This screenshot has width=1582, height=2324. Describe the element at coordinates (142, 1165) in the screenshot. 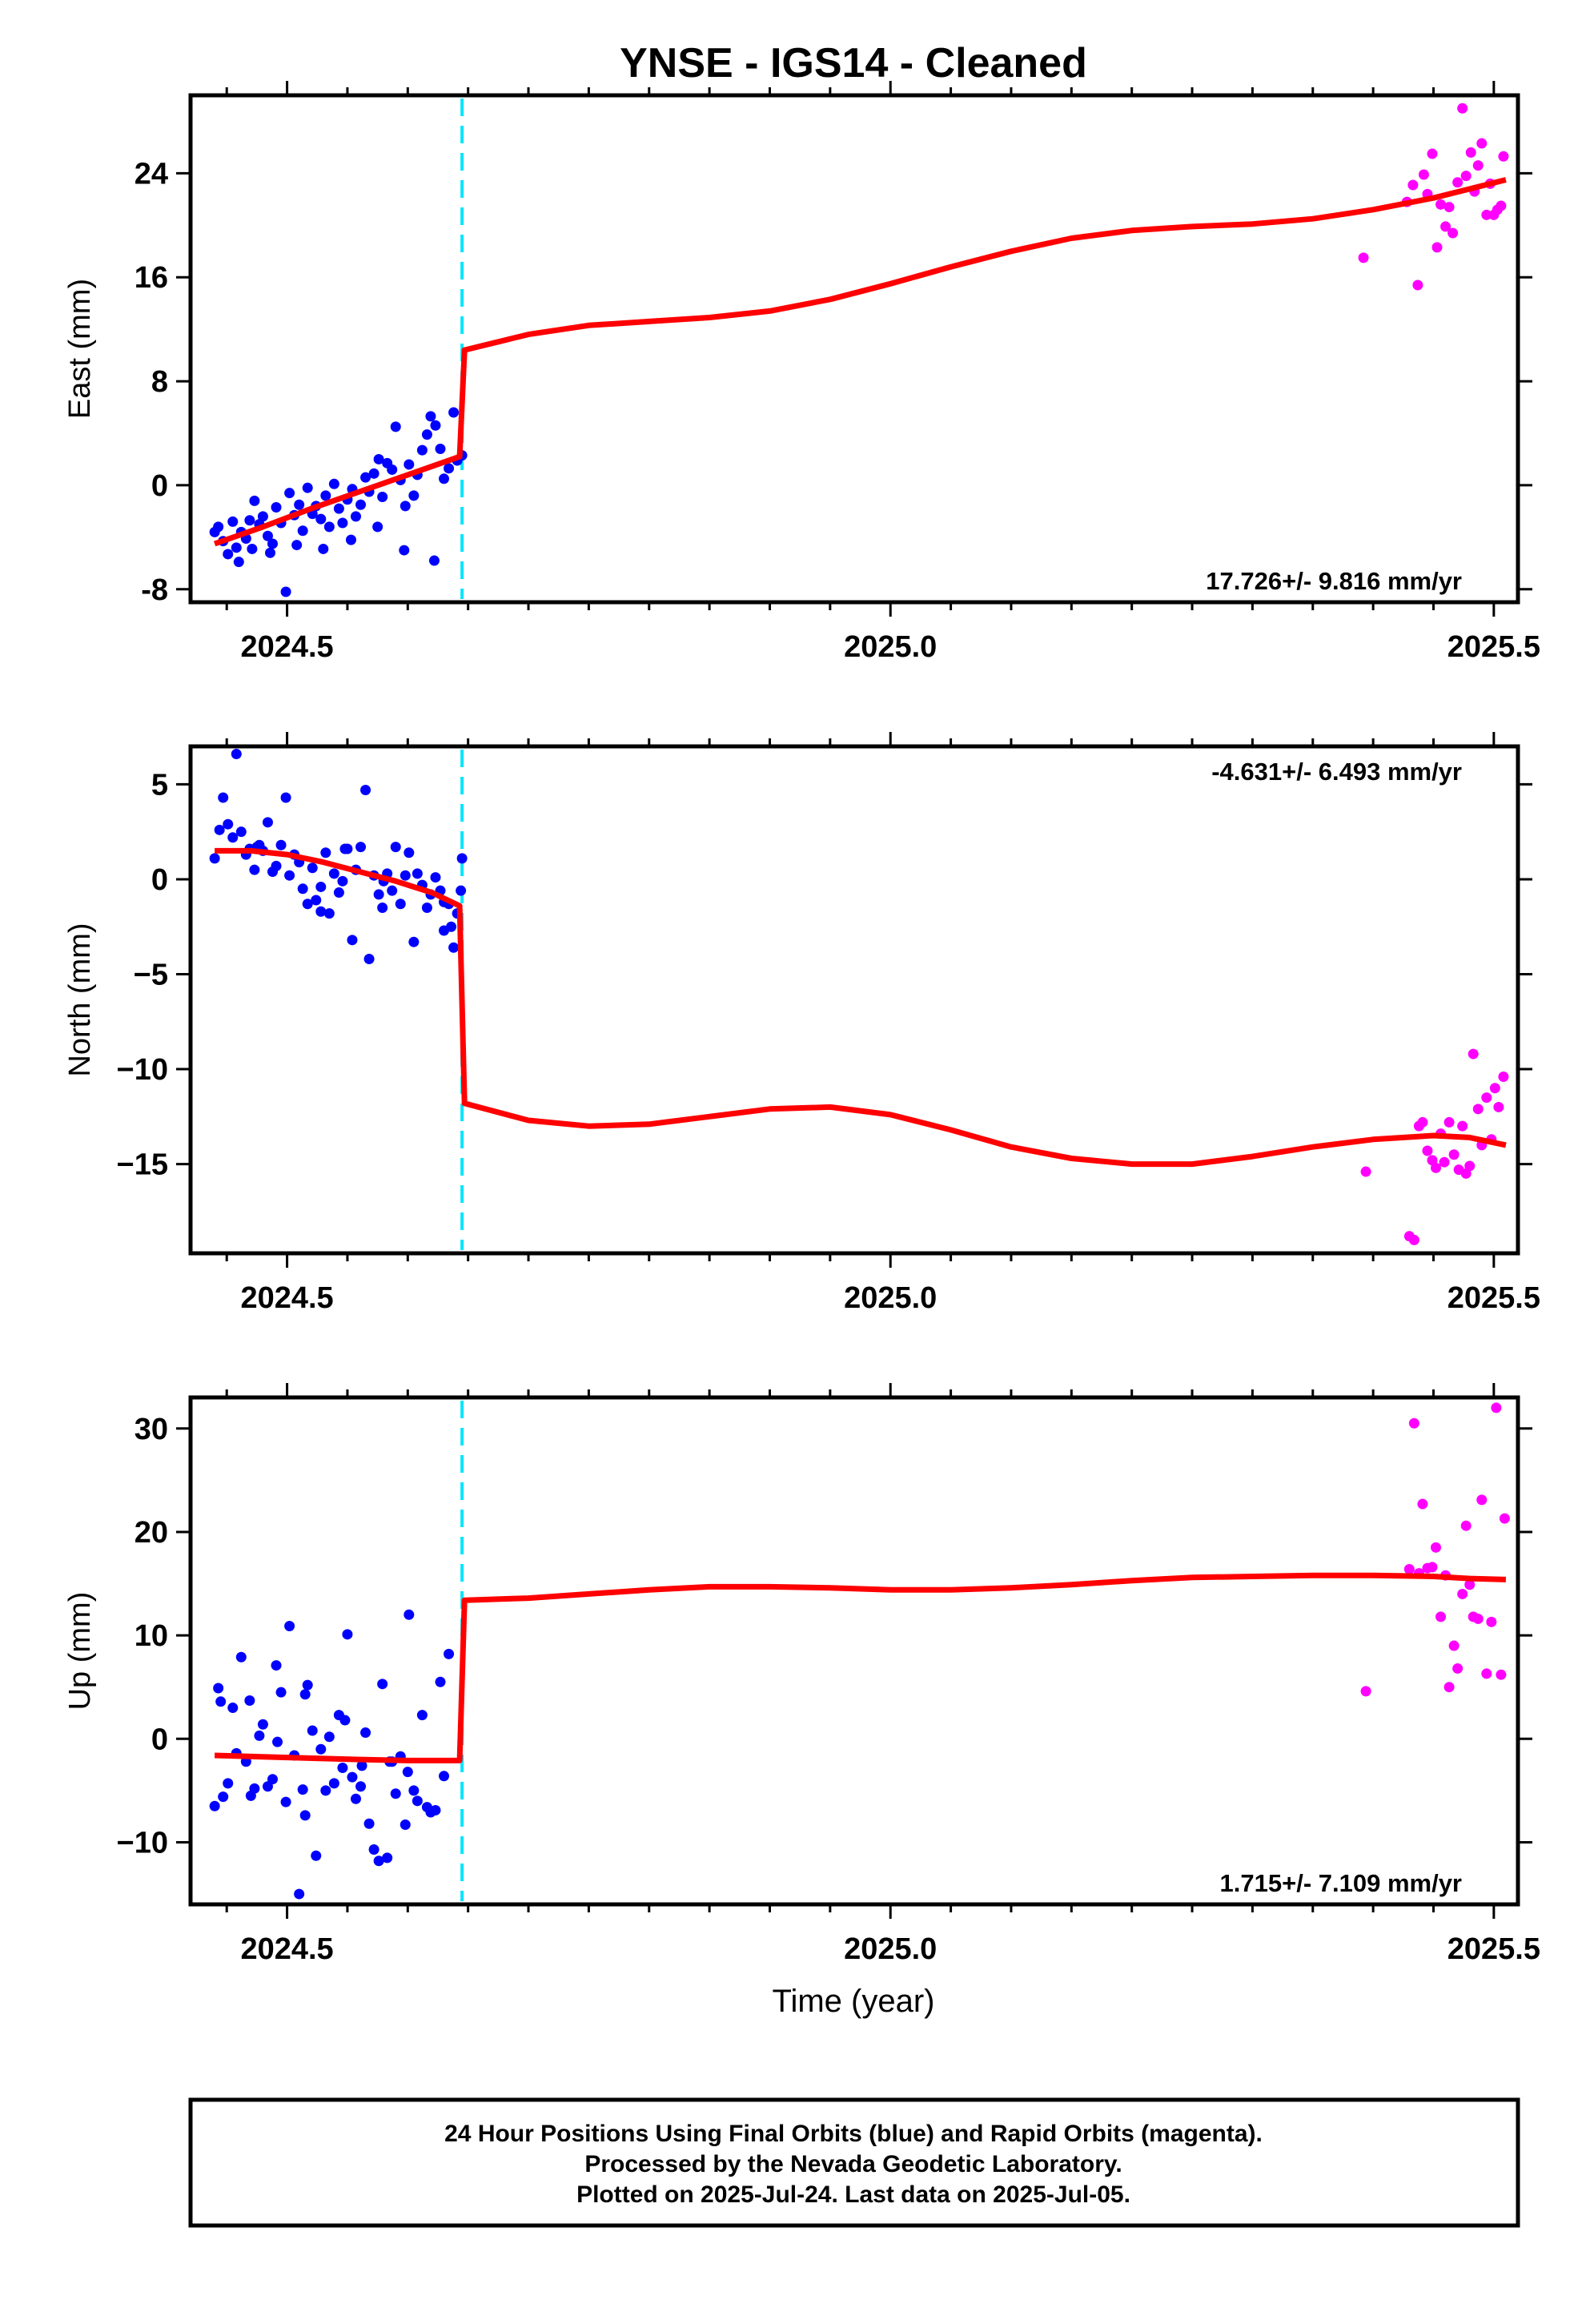

I see `y-tick-label: −15` at that location.